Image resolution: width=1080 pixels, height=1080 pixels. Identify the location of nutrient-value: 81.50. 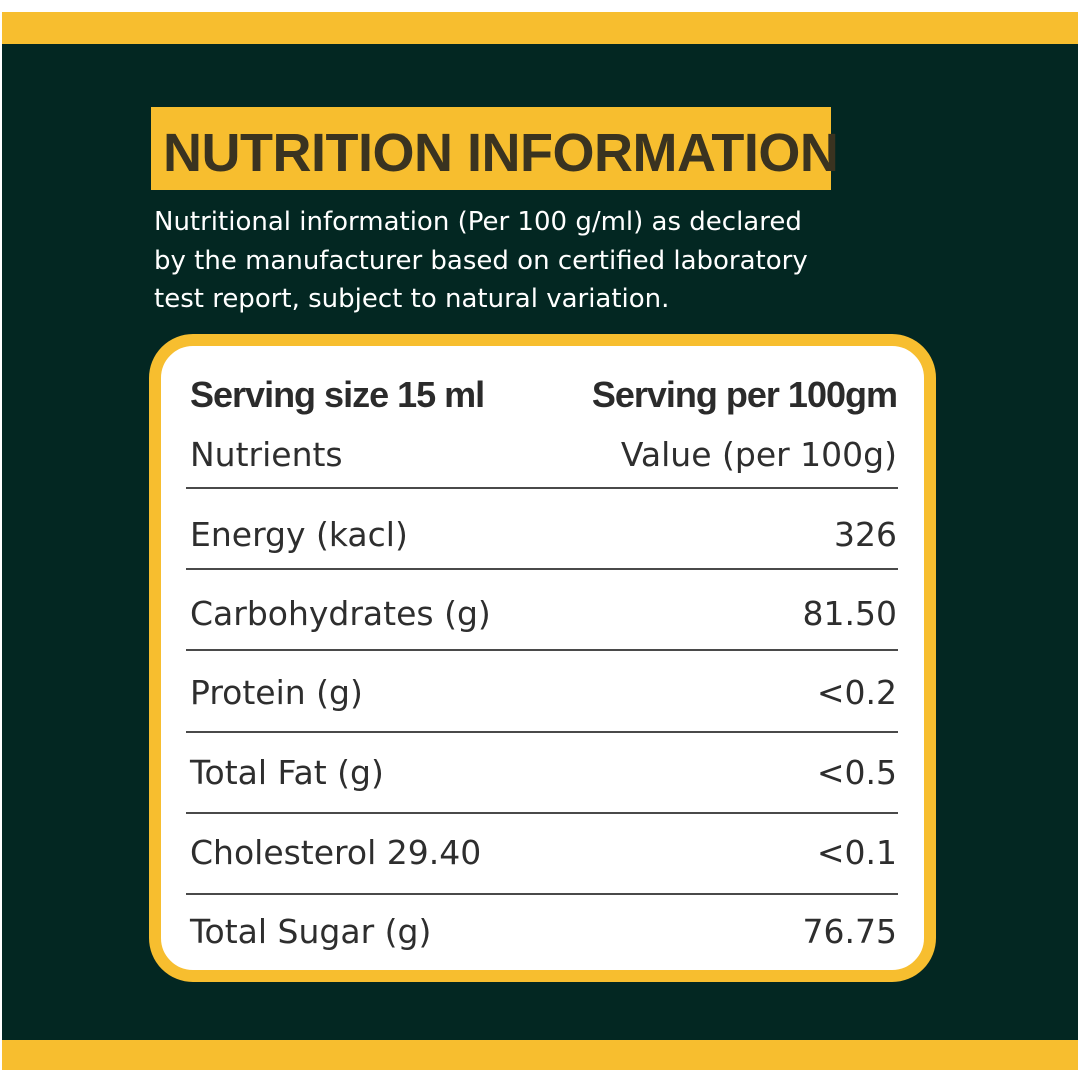
(849, 613).